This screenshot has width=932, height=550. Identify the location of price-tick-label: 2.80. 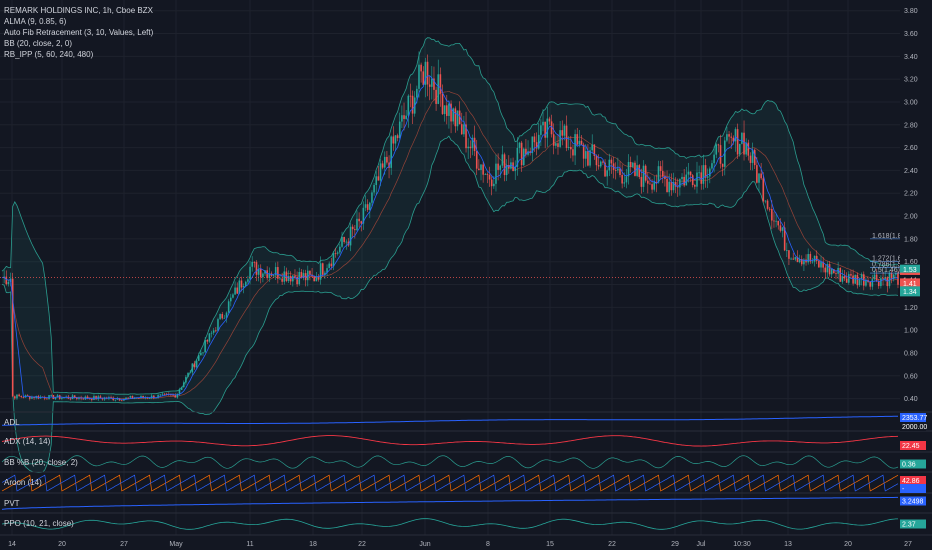
(911, 125).